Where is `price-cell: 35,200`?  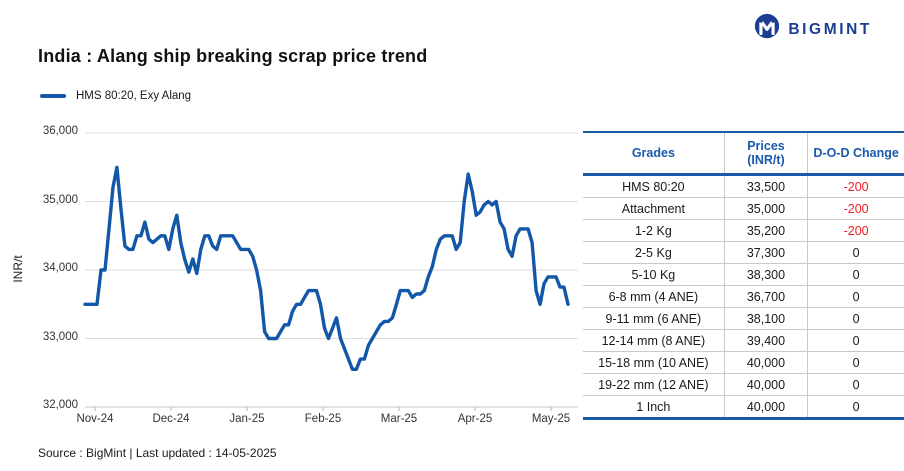 price-cell: 35,200 is located at coordinates (765, 230).